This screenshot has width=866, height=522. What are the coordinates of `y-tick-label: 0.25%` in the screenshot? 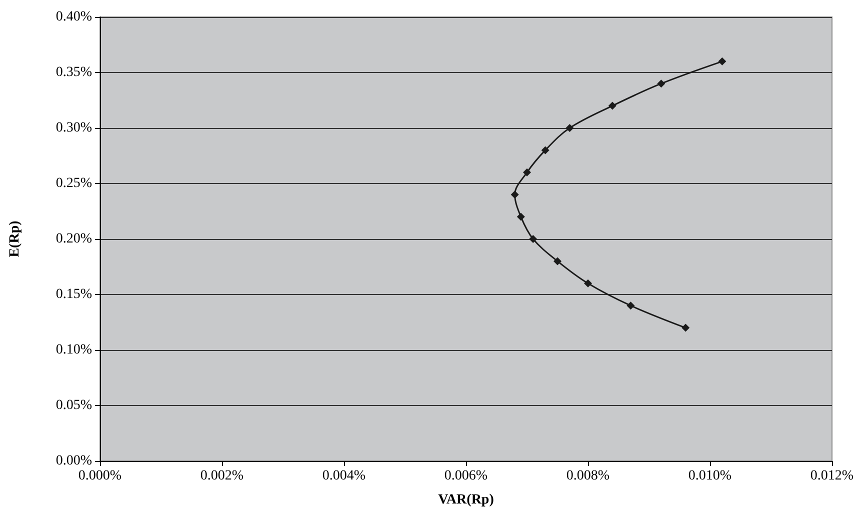 It's located at (74, 183).